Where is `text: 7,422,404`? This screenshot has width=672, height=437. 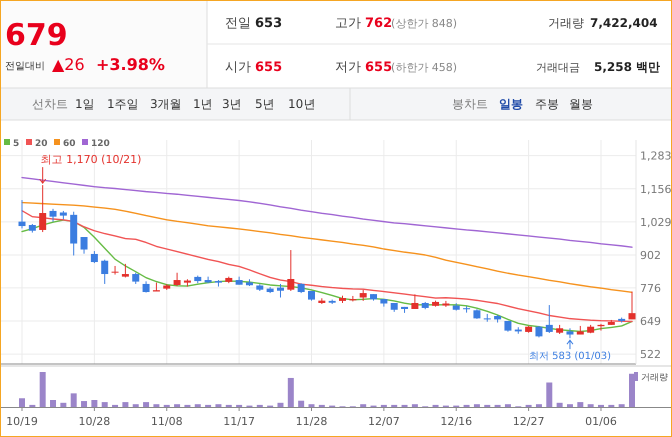 text: 7,422,404 is located at coordinates (624, 23).